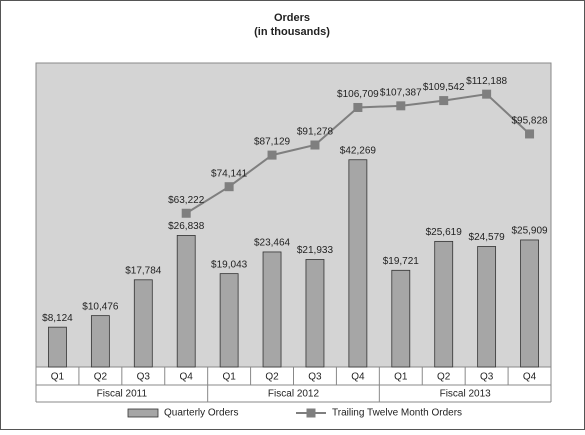 Image resolution: width=585 pixels, height=435 pixels. I want to click on data-label: $21,933, so click(315, 250).